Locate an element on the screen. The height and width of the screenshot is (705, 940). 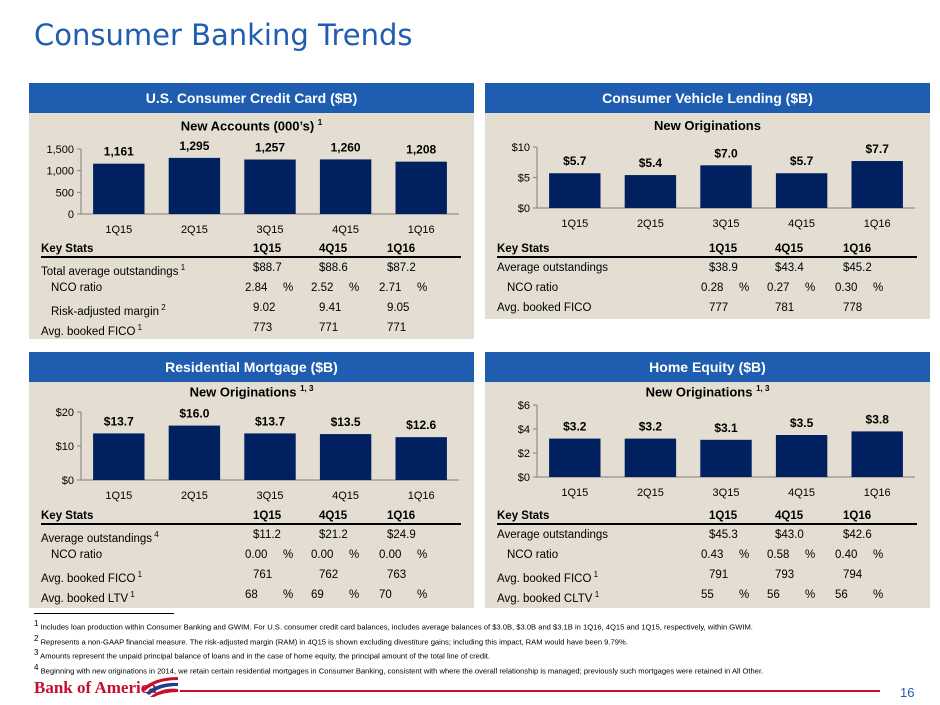
stats-value: 70 is located at coordinates (385, 595).